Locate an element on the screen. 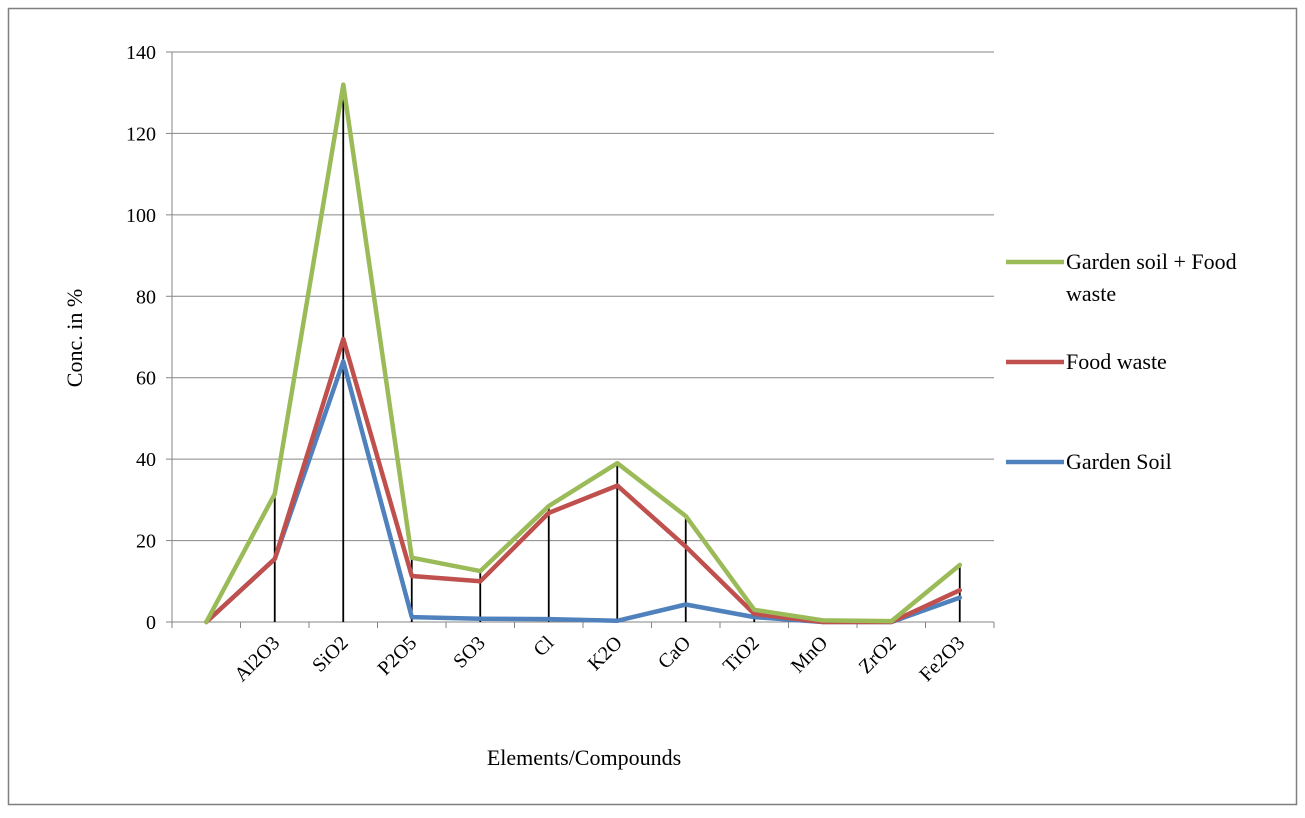  y-tick-label: 40 is located at coordinates (146, 460).